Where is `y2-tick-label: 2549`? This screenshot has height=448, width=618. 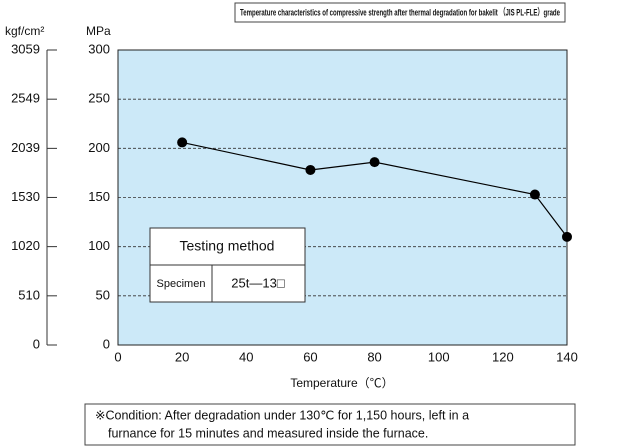
y2-tick-label: 2549 is located at coordinates (25, 98).